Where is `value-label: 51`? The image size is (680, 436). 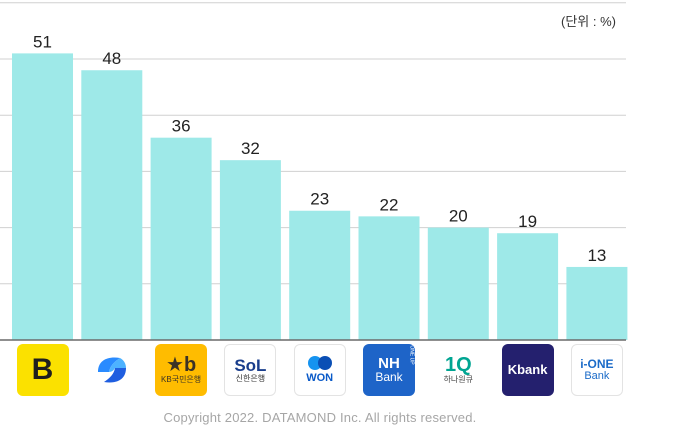
value-label: 51 is located at coordinates (42, 41).